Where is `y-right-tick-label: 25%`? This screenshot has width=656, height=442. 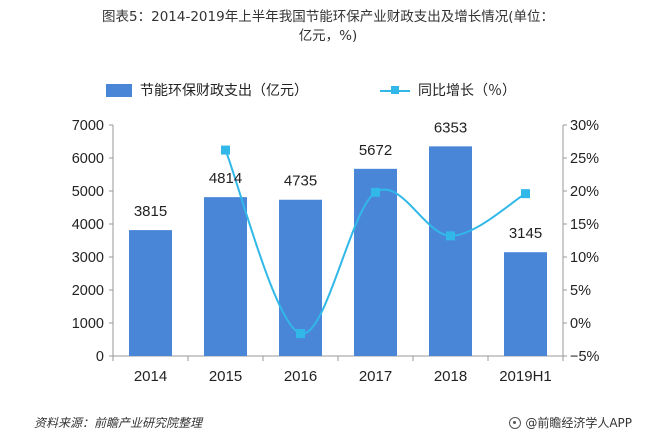
y-right-tick-label: 25% is located at coordinates (584, 159).